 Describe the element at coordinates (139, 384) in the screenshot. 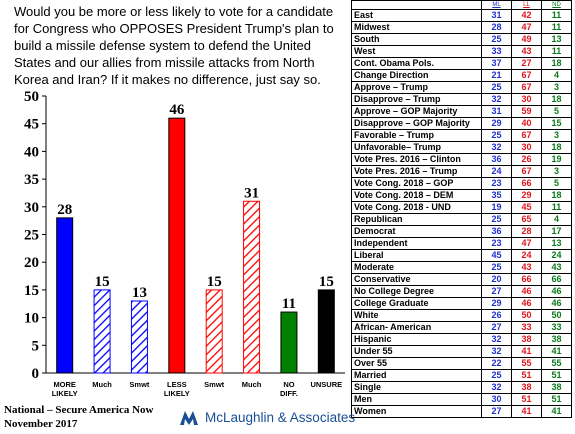

I see `category-label: Smwt` at that location.